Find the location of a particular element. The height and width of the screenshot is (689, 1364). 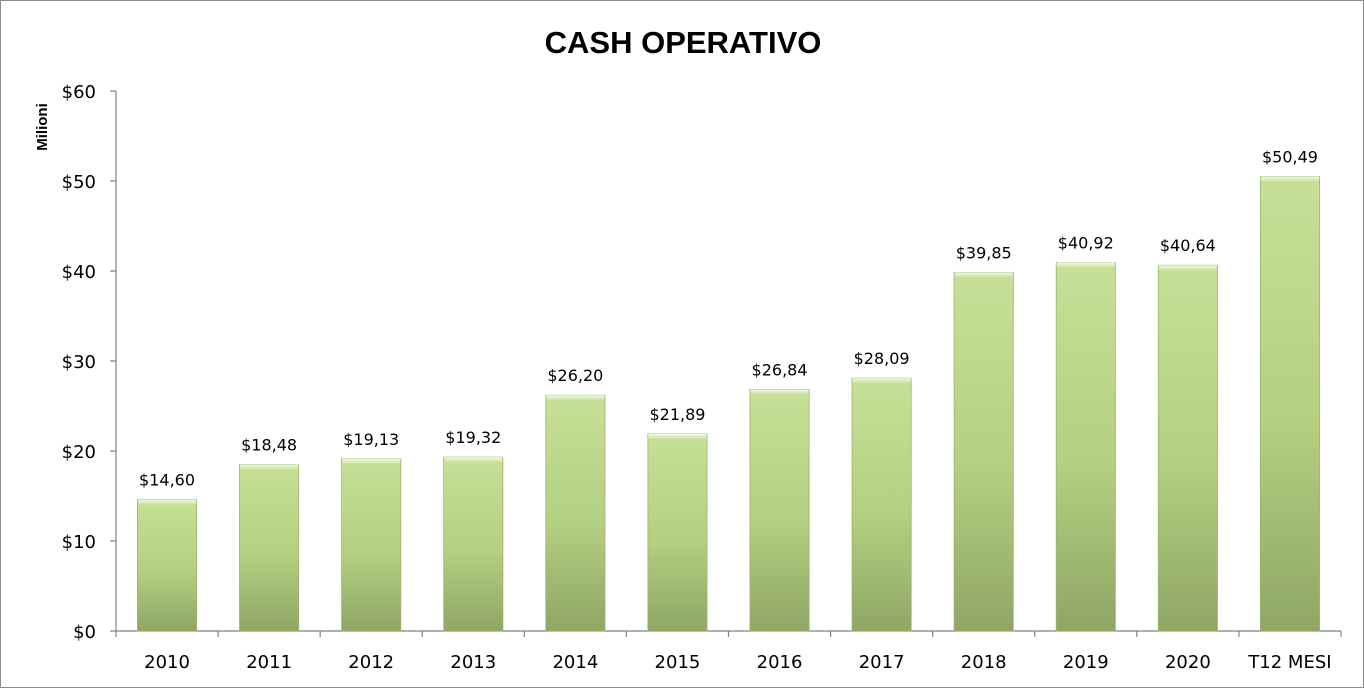

y-tick-label: $60 is located at coordinates (79, 92).